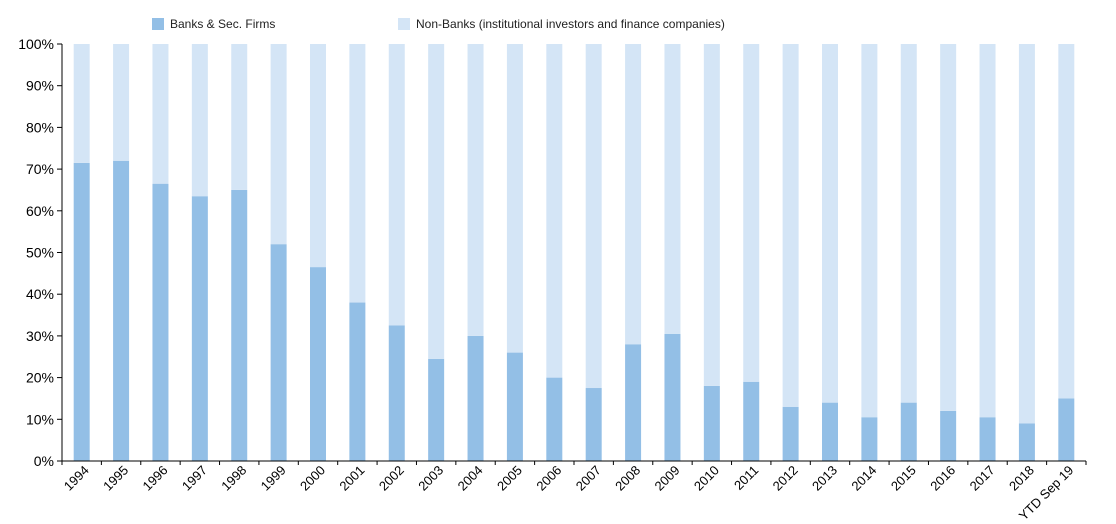 This screenshot has width=1116, height=524. What do you see at coordinates (223, 24) in the screenshot?
I see `legend-label-banks: Banks & Sec. Firms` at bounding box center [223, 24].